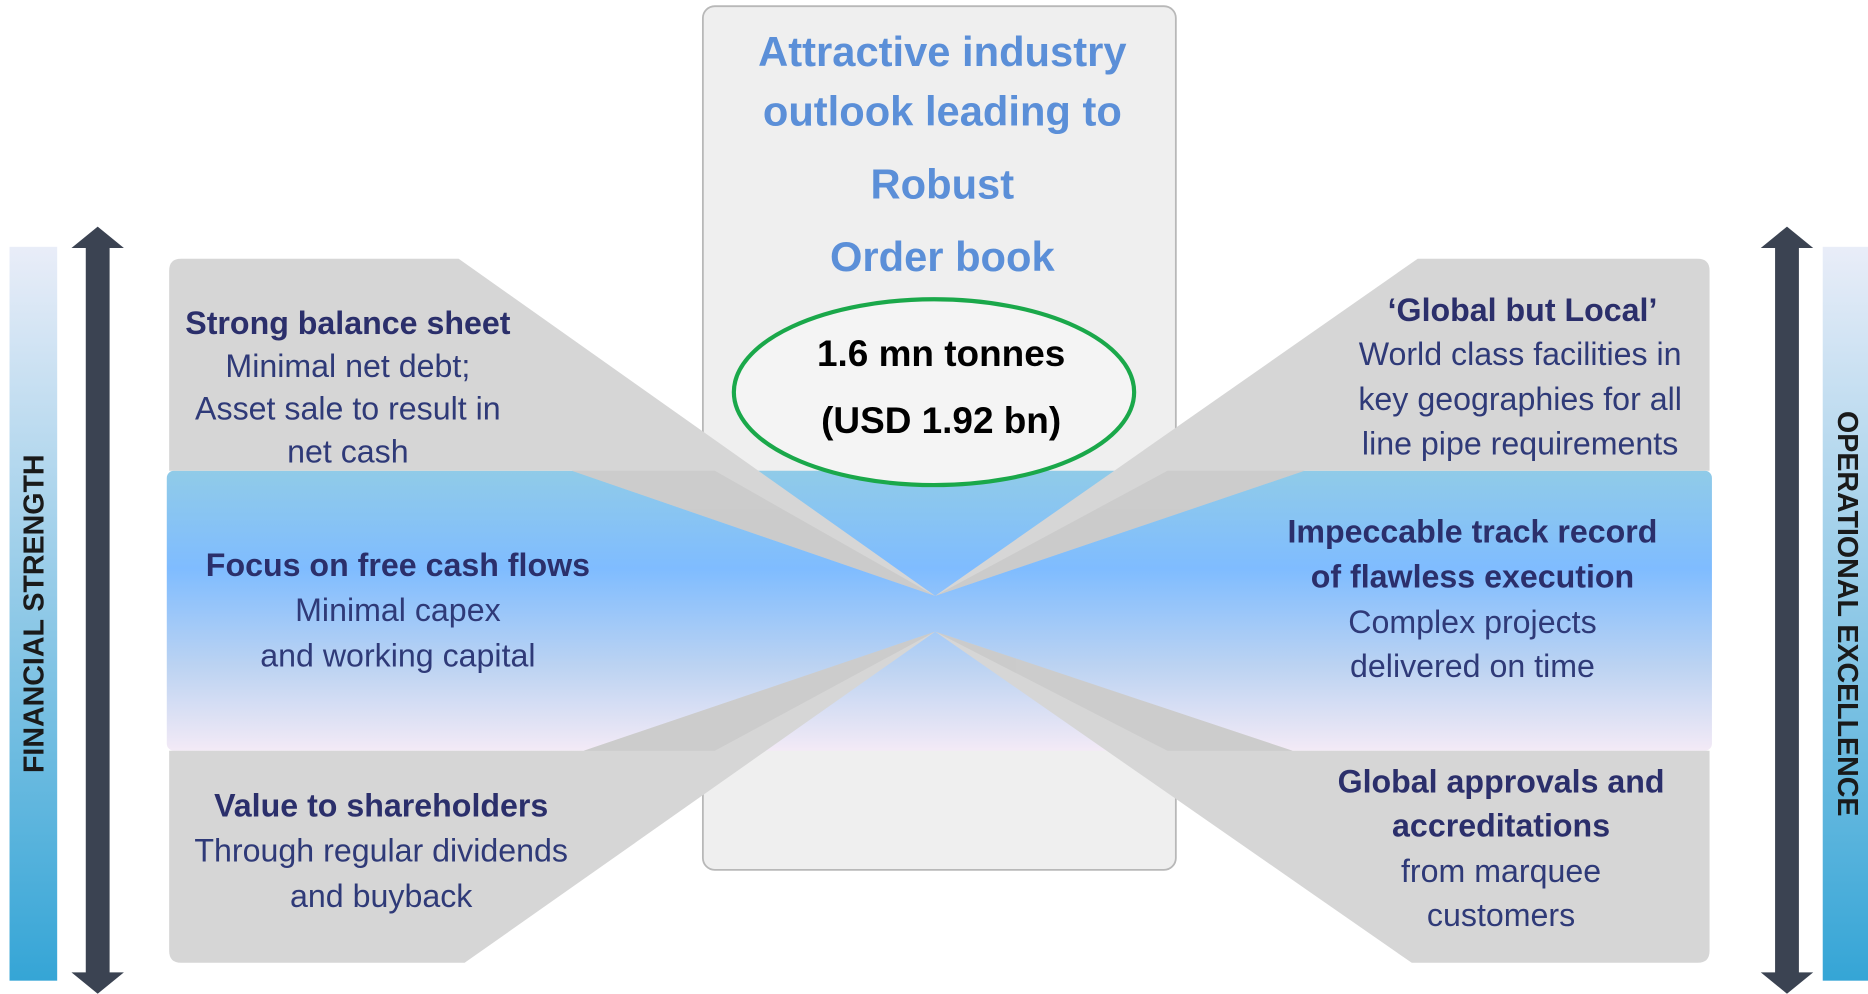  I want to click on panel-text: World class facilities in, so click(1520, 354).